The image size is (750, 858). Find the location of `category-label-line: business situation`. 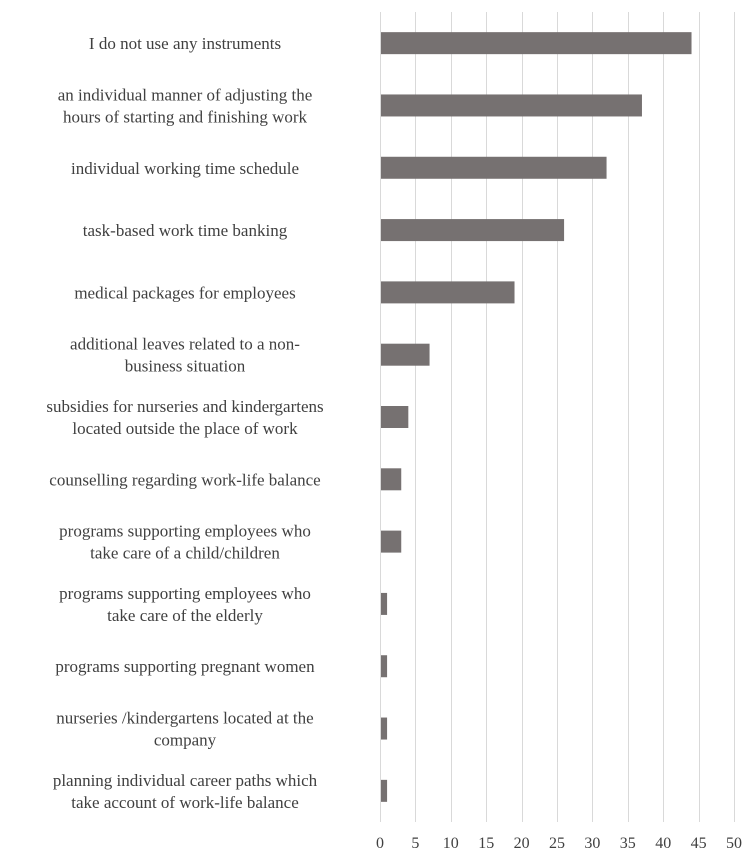

category-label-line: business situation is located at coordinates (185, 366).